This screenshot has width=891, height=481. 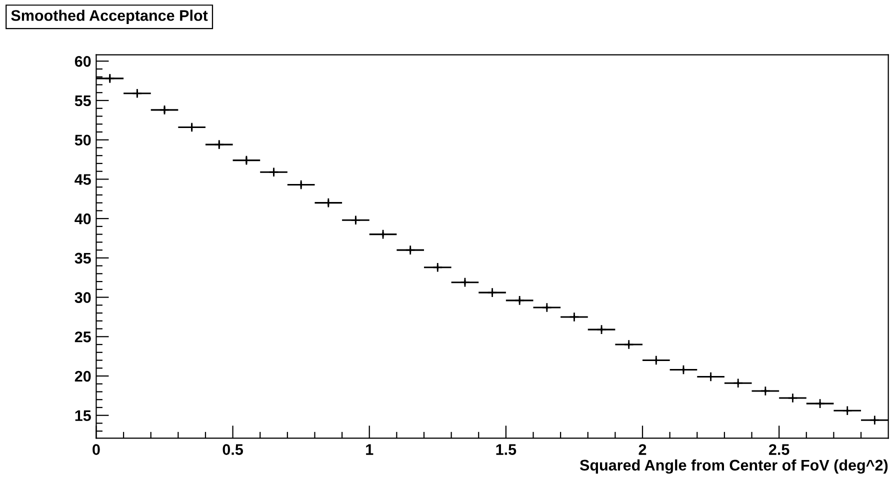 What do you see at coordinates (82, 258) in the screenshot?
I see `y-tick-label: 35` at bounding box center [82, 258].